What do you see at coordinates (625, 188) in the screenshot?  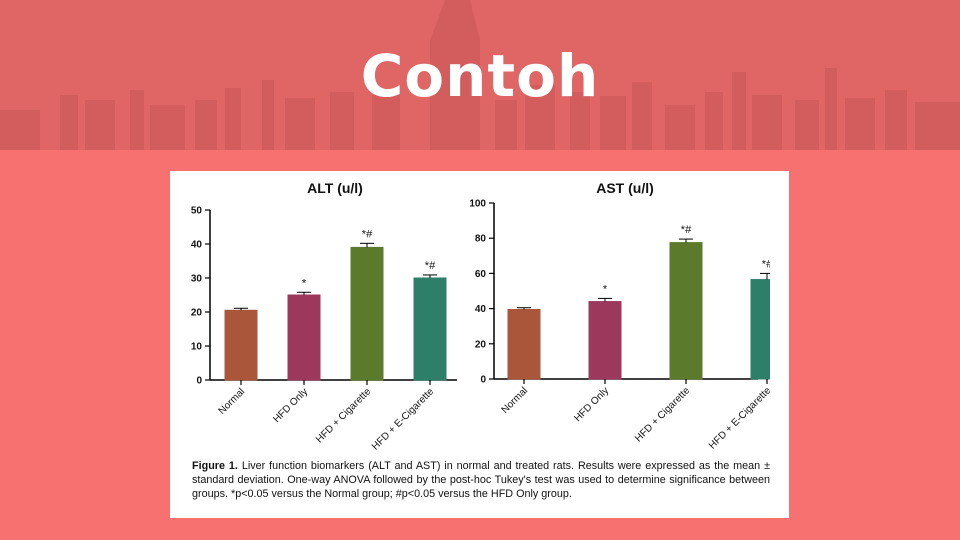 I see `ast-chart-title: AST (u/l)` at bounding box center [625, 188].